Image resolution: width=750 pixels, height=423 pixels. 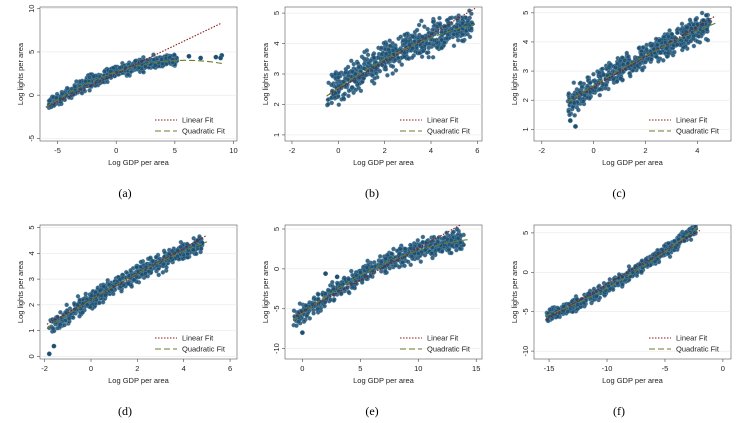 What do you see at coordinates (233, 150) in the screenshot?
I see `x-tick-label: 10` at bounding box center [233, 150].